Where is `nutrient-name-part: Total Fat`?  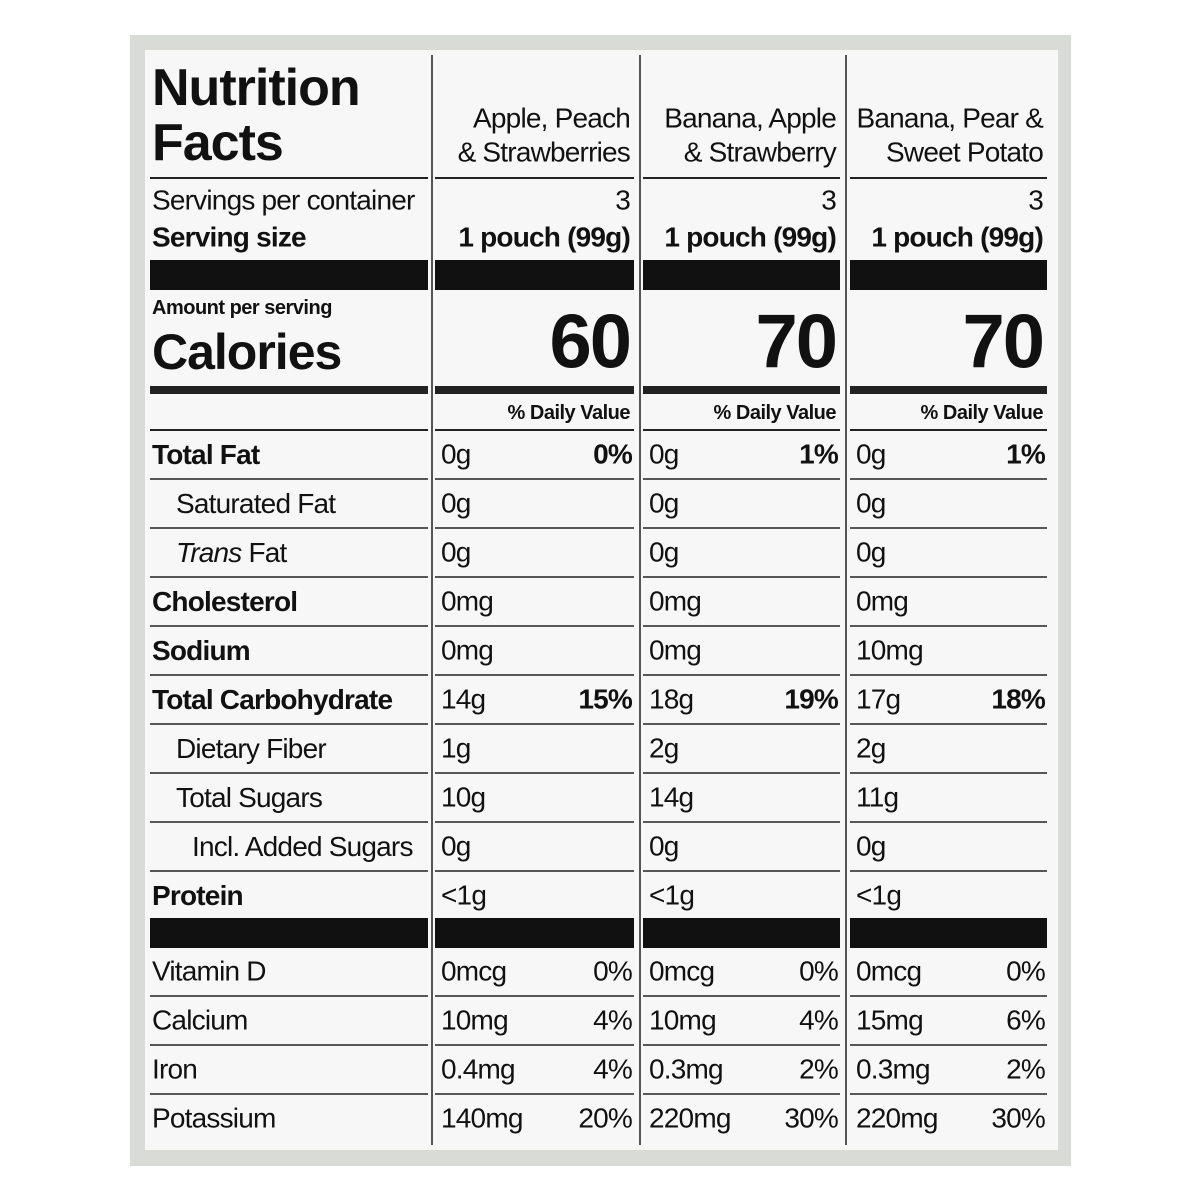 nutrient-name-part: Total Fat is located at coordinates (206, 454).